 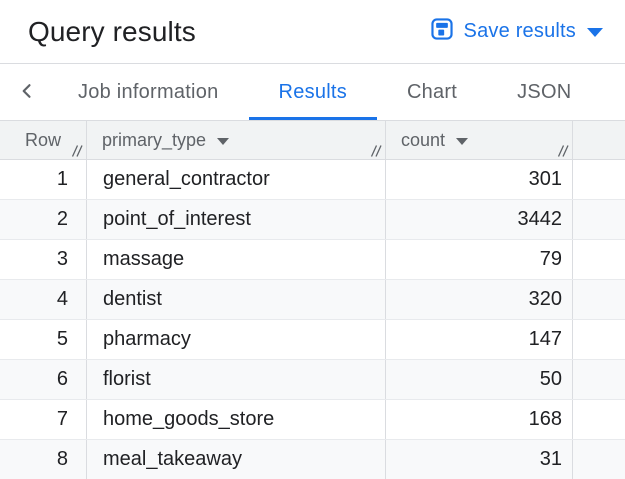 I want to click on table-row: 7 home_goods_store 168, so click(x=312, y=420).